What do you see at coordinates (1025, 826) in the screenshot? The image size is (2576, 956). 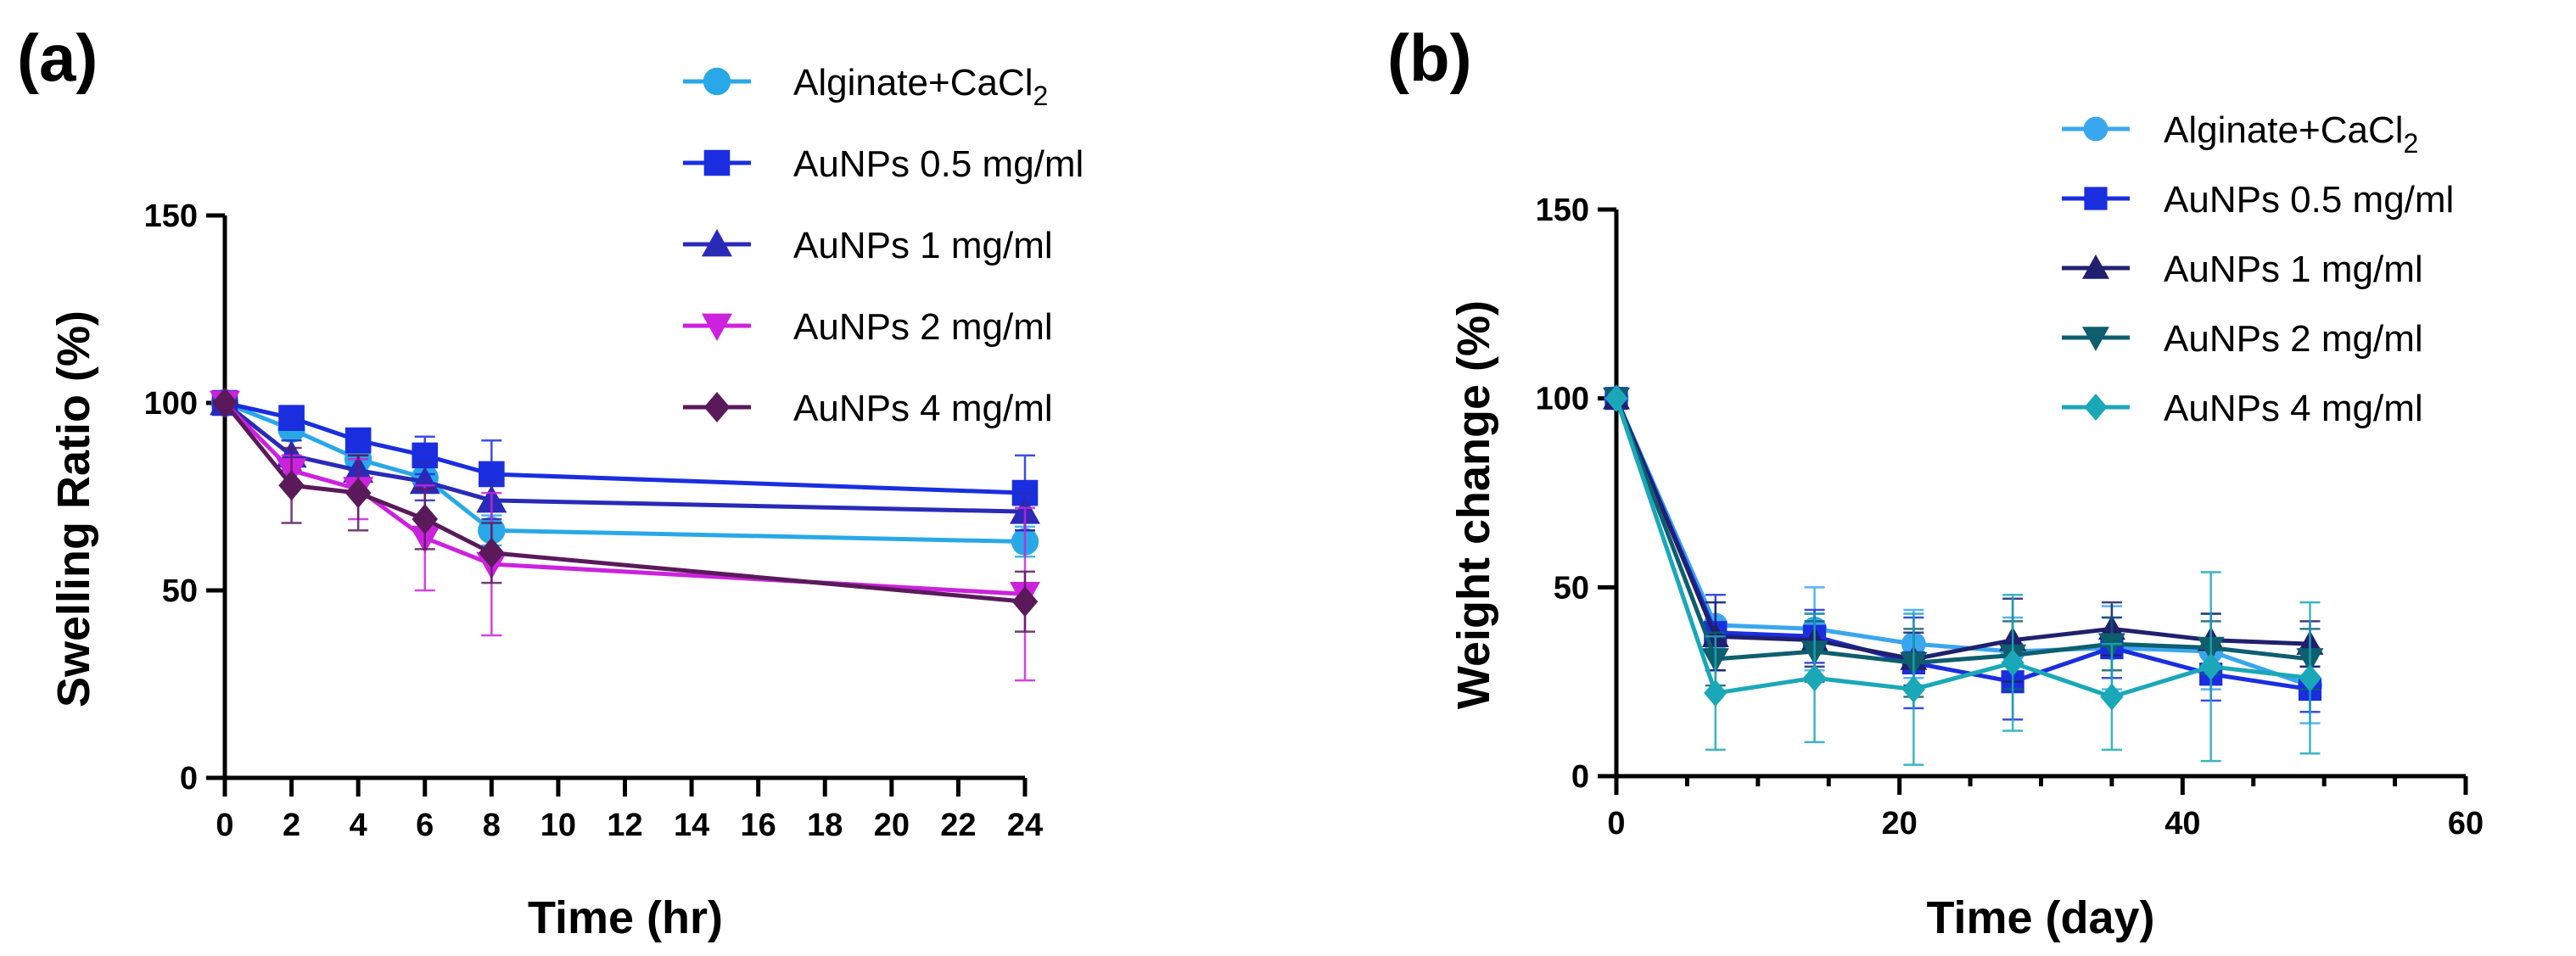 I see `x-tick-label: 24` at bounding box center [1025, 826].